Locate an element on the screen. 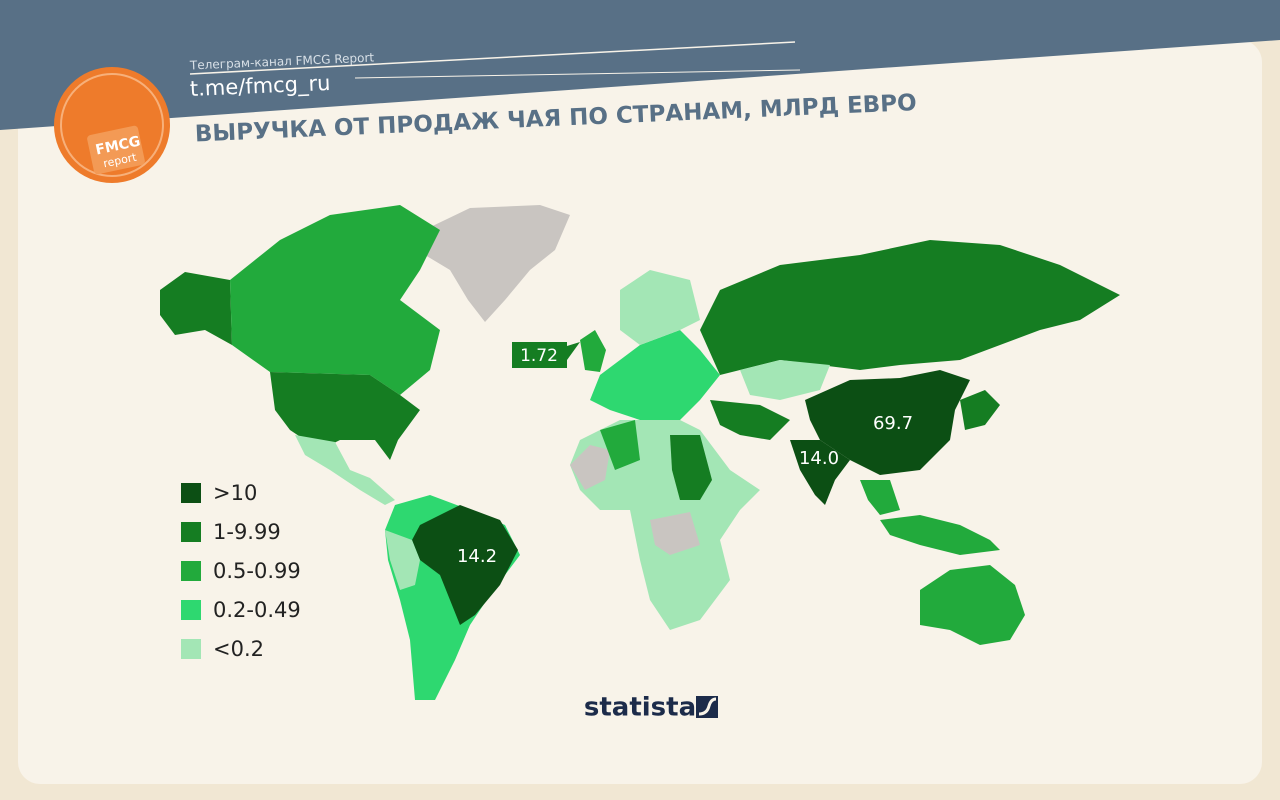 The image size is (1280, 800). legend-label: <0.2 is located at coordinates (238, 649).